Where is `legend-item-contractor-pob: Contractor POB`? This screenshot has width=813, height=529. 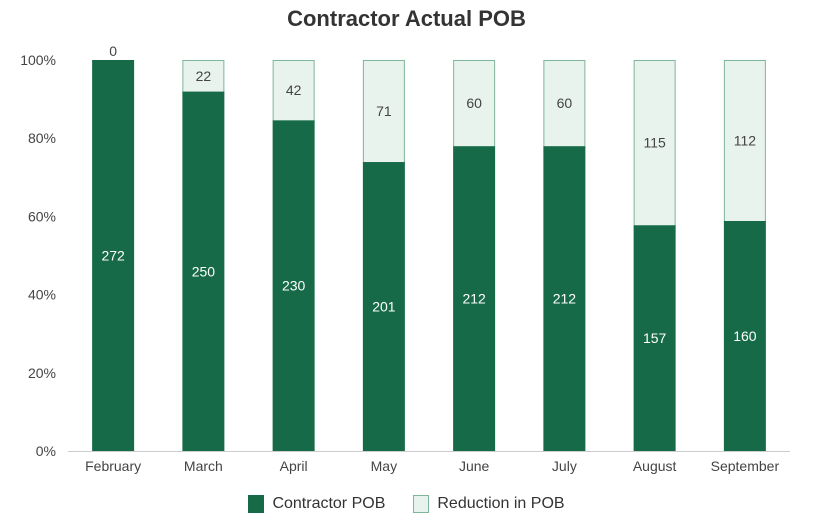 legend-item-contractor-pob: Contractor POB is located at coordinates (316, 504).